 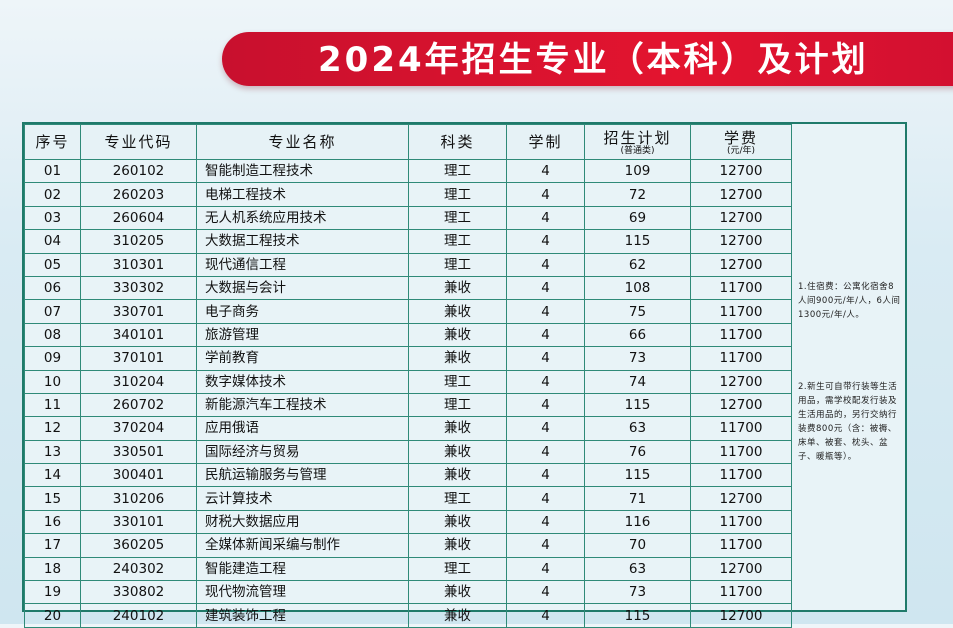 What do you see at coordinates (302, 218) in the screenshot?
I see `cell-name: 无人机系统应用技术` at bounding box center [302, 218].